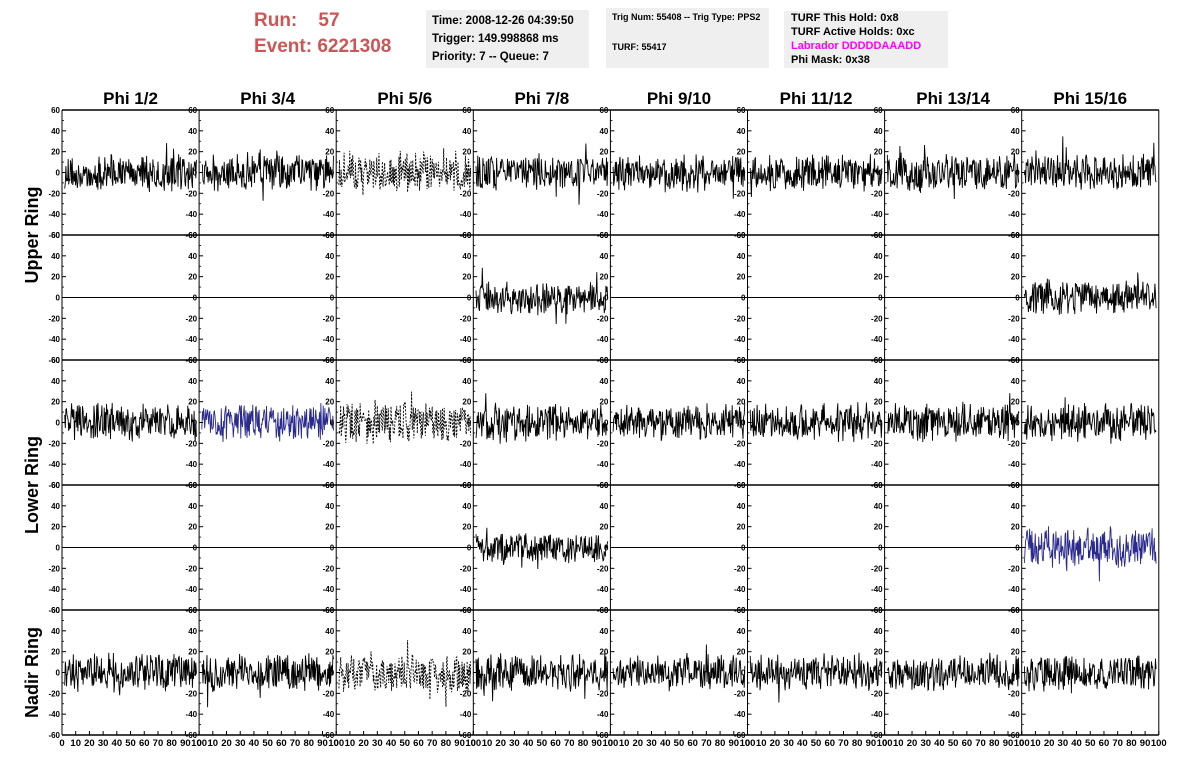  I want to click on event-value: 6221308, so click(354, 46).